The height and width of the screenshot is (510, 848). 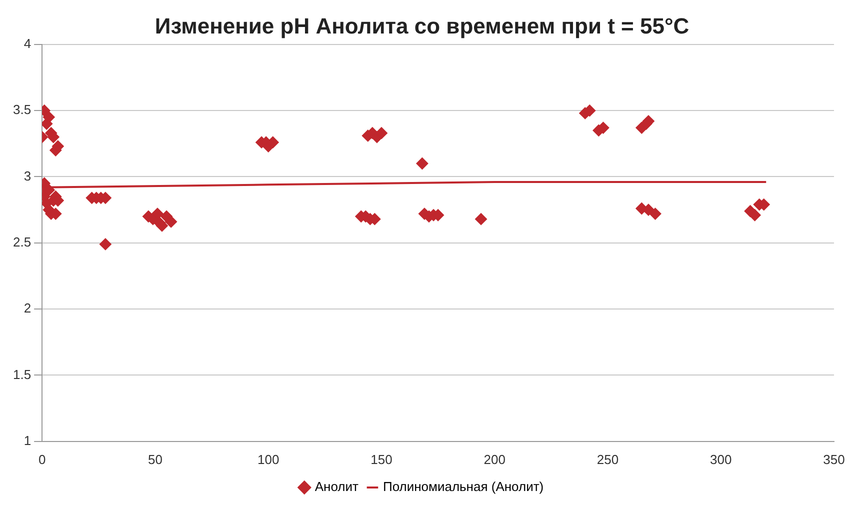 What do you see at coordinates (28, 43) in the screenshot?
I see `y-tick-label: 4` at bounding box center [28, 43].